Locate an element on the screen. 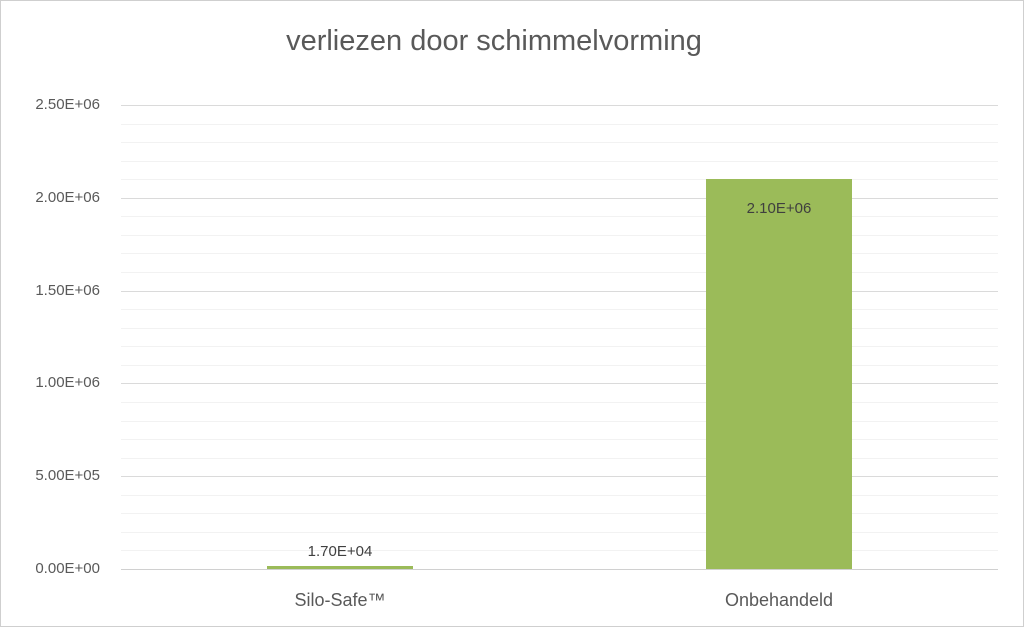 The image size is (1024, 627). x-axis-line is located at coordinates (559, 569).